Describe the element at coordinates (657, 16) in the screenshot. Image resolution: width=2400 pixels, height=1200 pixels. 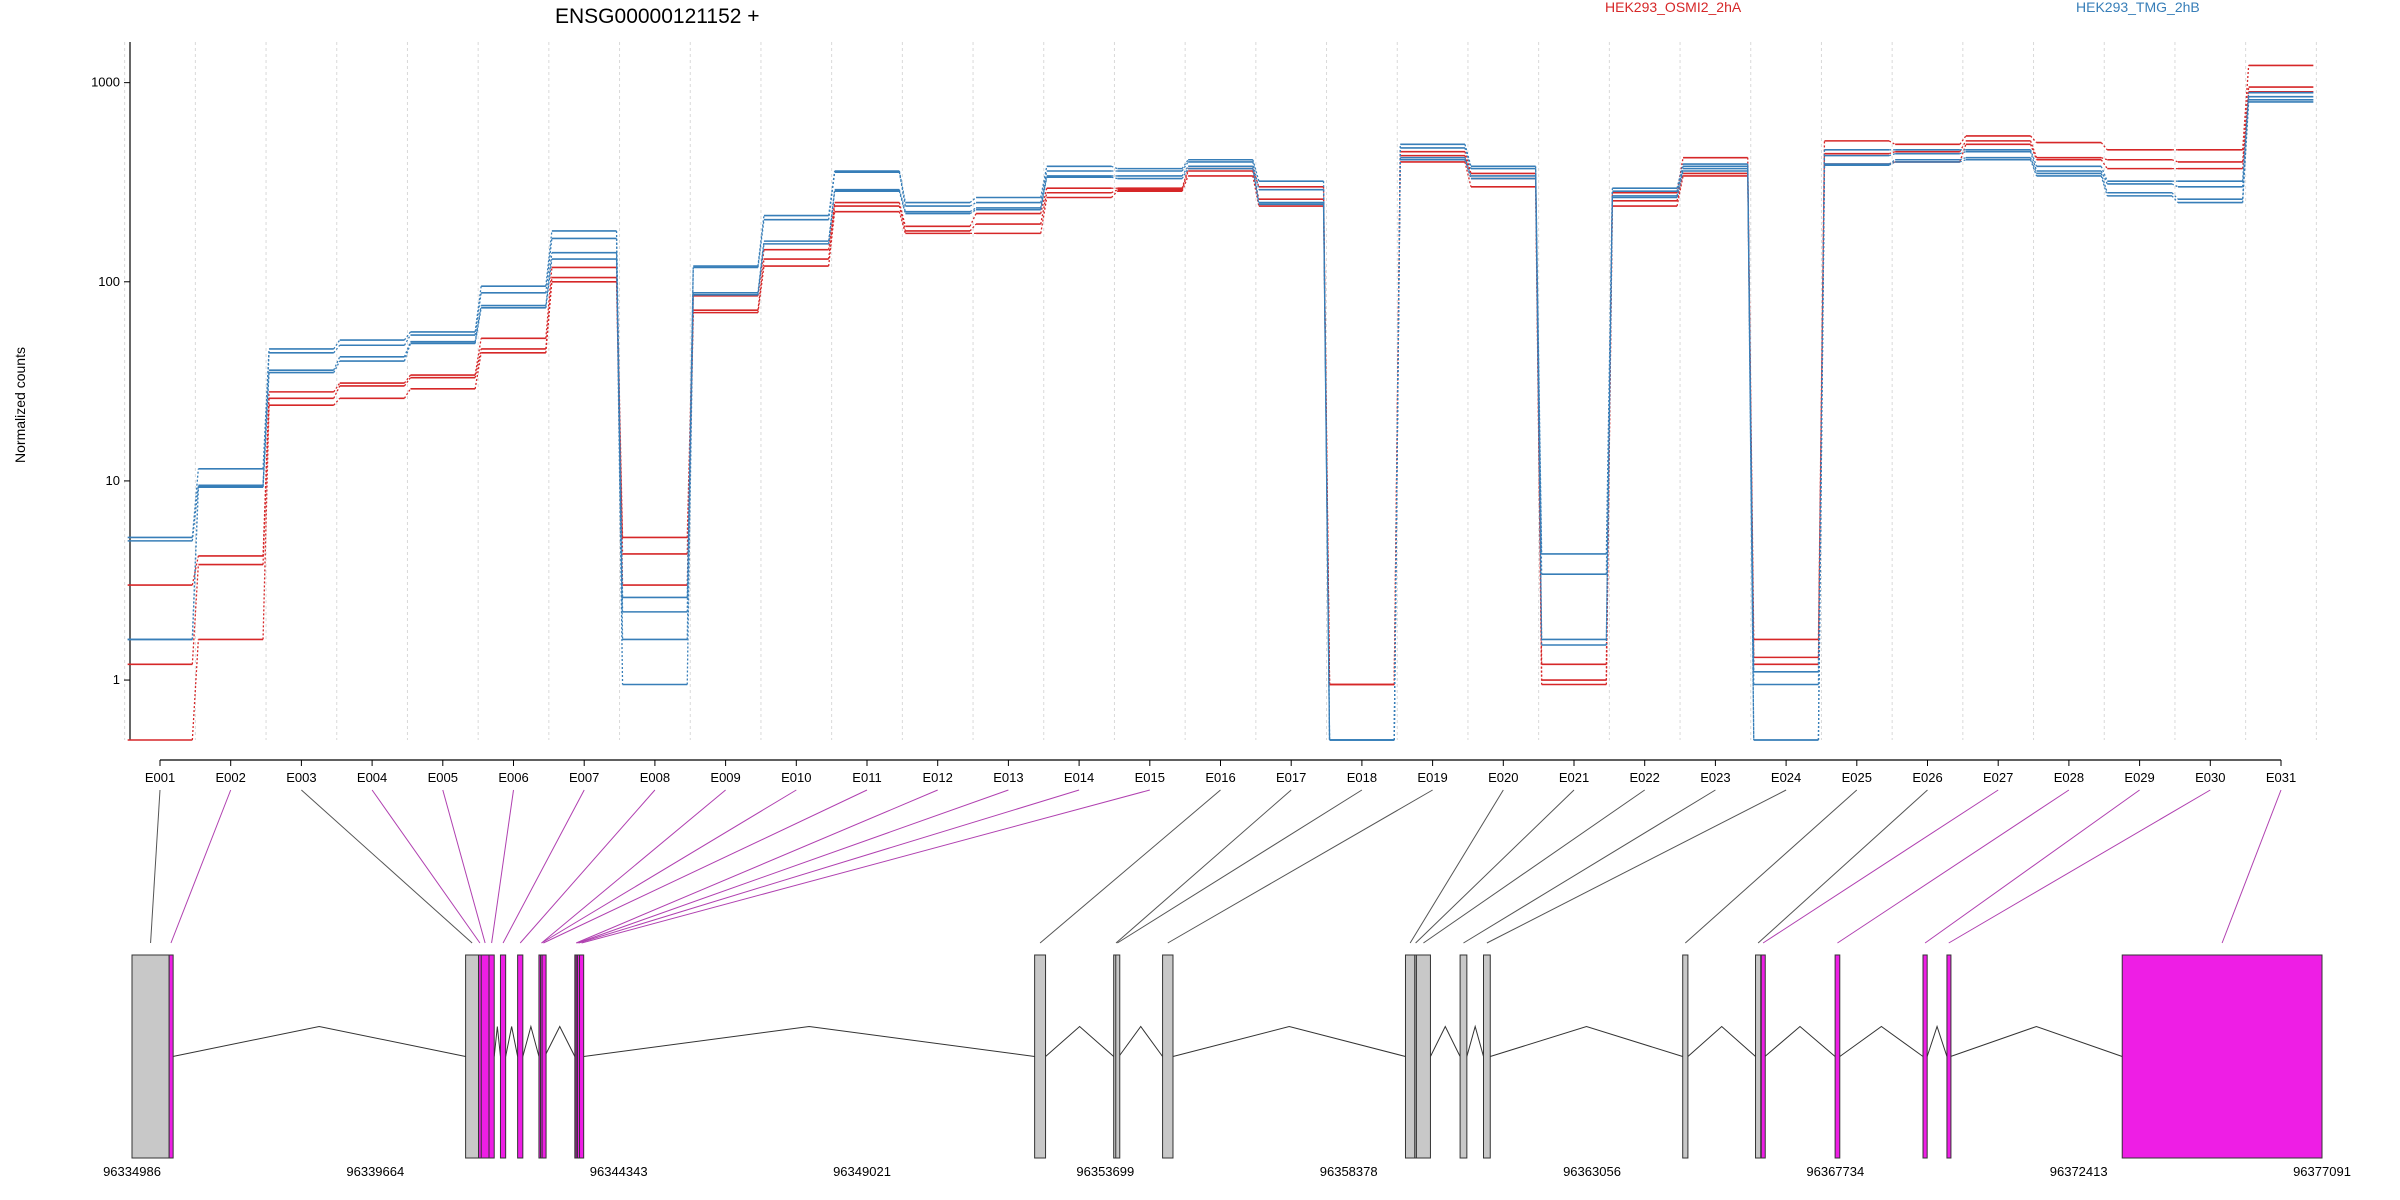
I see `chart-title: ENSG00000121152 +` at that location.